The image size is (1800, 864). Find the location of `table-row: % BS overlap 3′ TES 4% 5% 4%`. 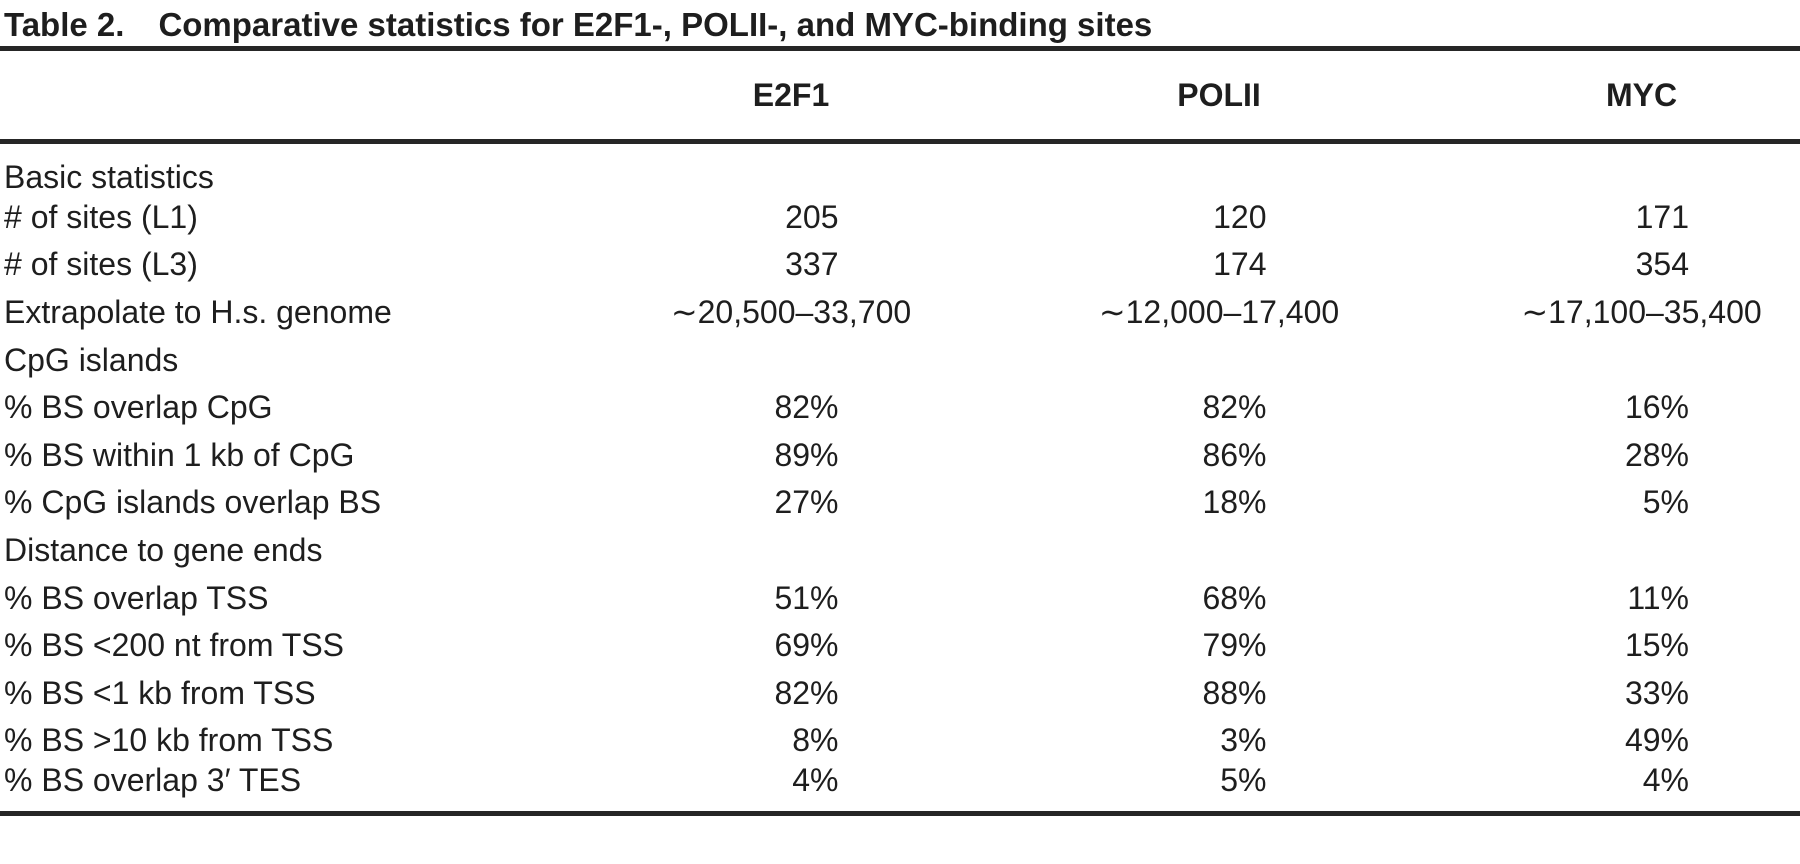

table-row: % BS overlap 3′ TES 4% 5% 4% is located at coordinates (900, 789).